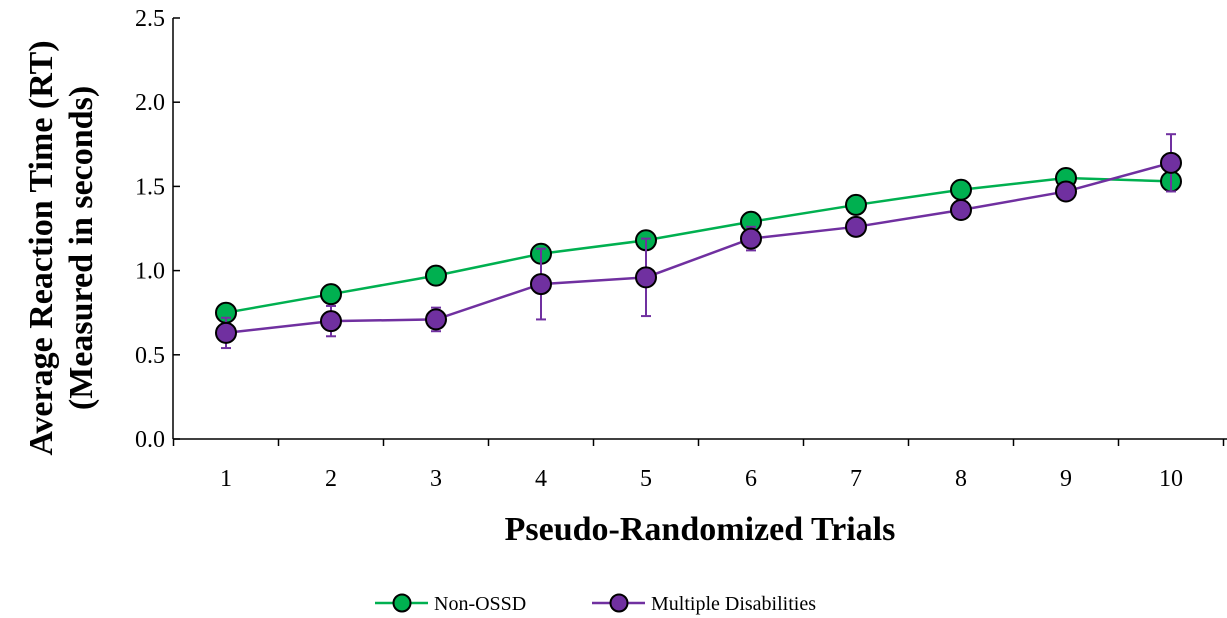  I want to click on x-axis-ticks: 1 2 3 4 5 6 7 8 9 10, so click(698, 465).